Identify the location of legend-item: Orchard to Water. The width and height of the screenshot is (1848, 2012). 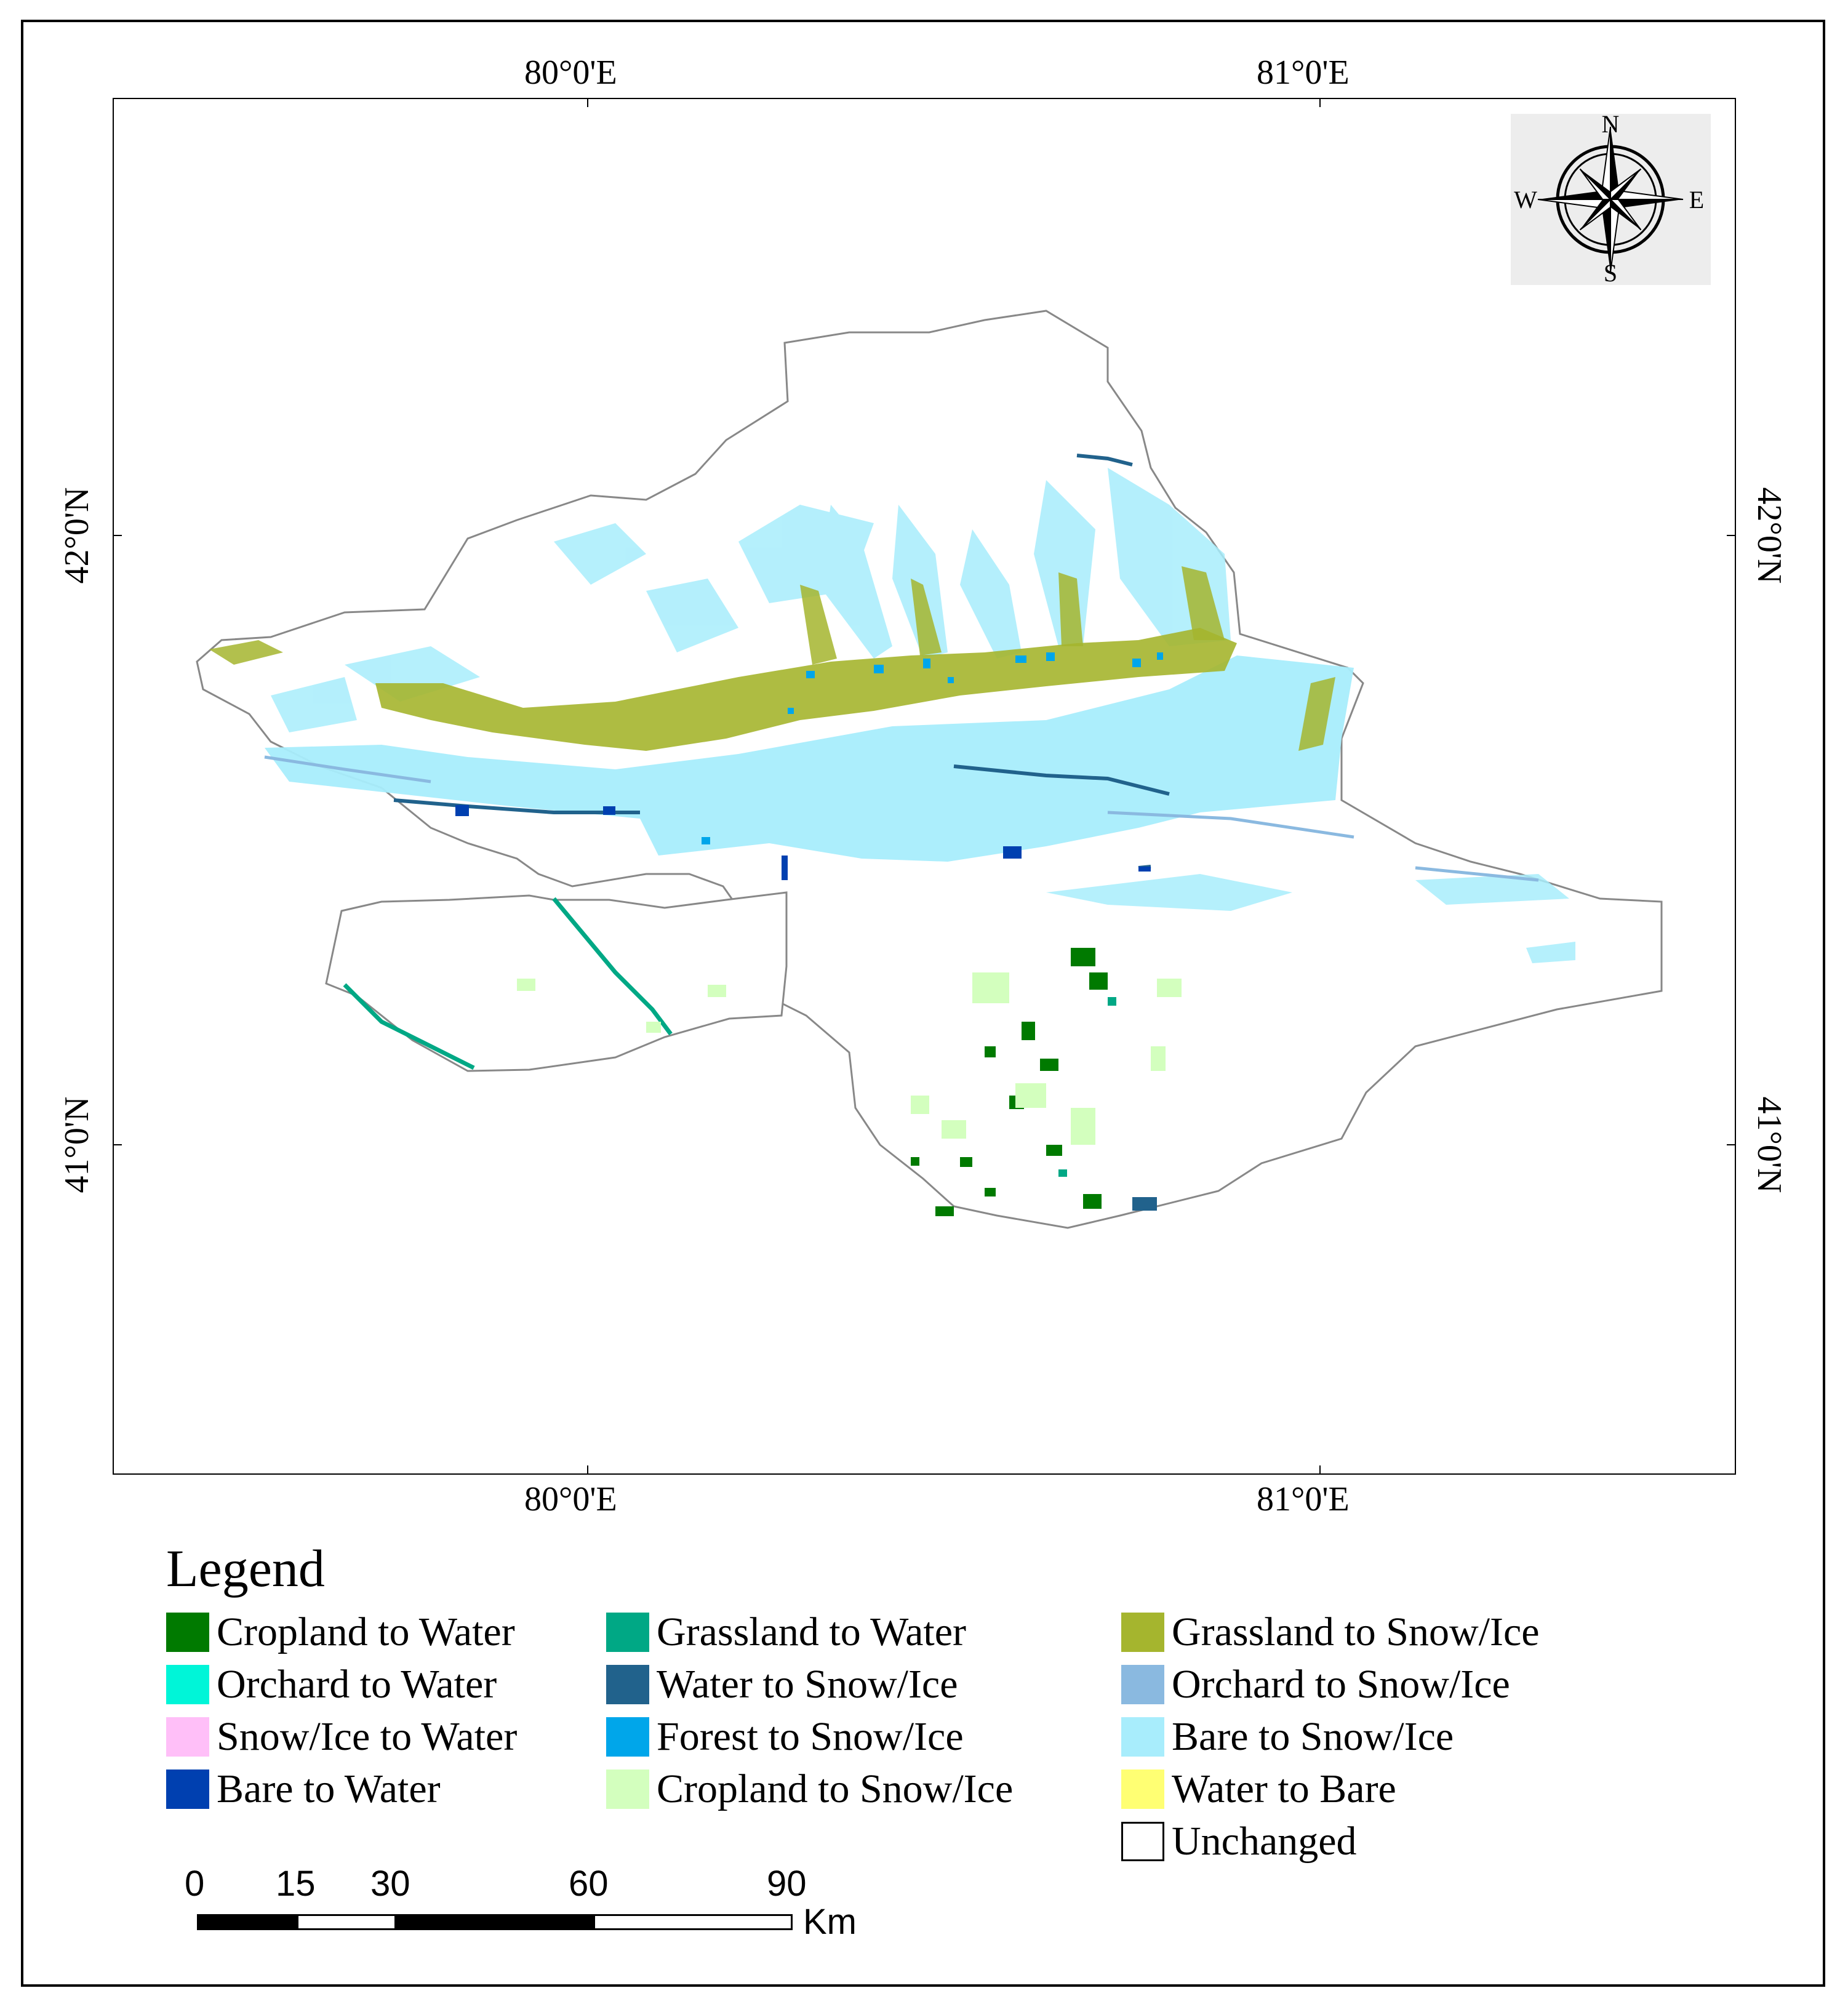
(331, 1685).